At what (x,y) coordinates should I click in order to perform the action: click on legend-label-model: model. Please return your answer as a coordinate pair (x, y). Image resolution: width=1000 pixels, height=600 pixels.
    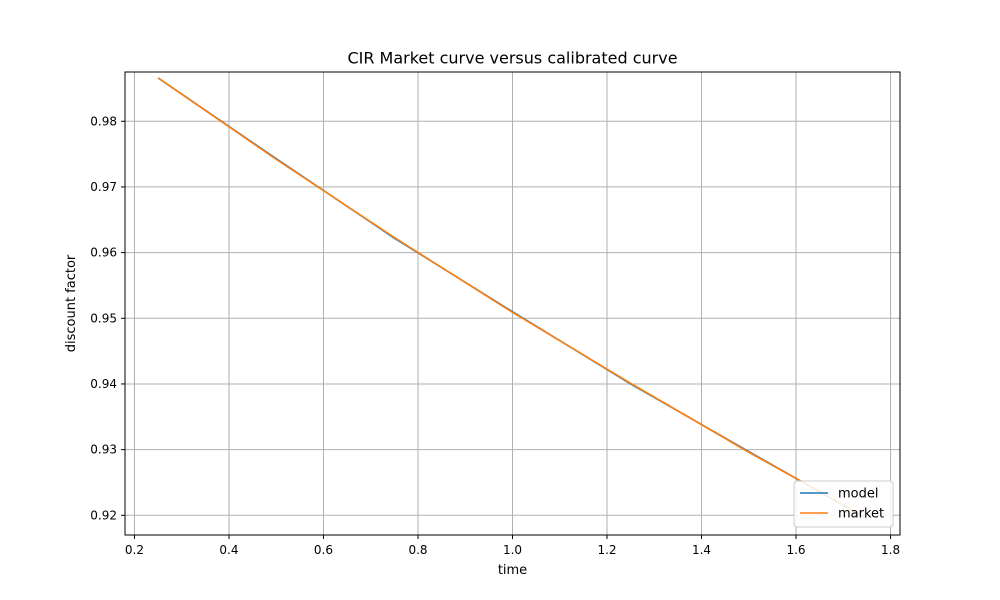
    Looking at the image, I should click on (858, 494).